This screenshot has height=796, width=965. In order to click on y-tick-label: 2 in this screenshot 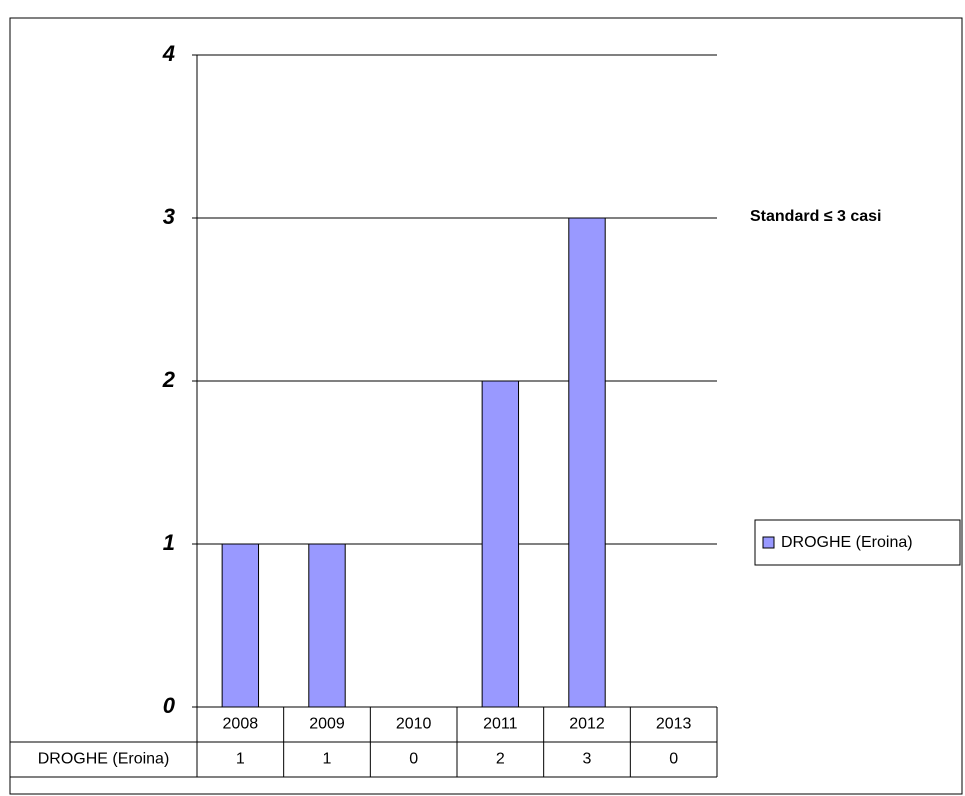, I will do `click(169, 379)`.